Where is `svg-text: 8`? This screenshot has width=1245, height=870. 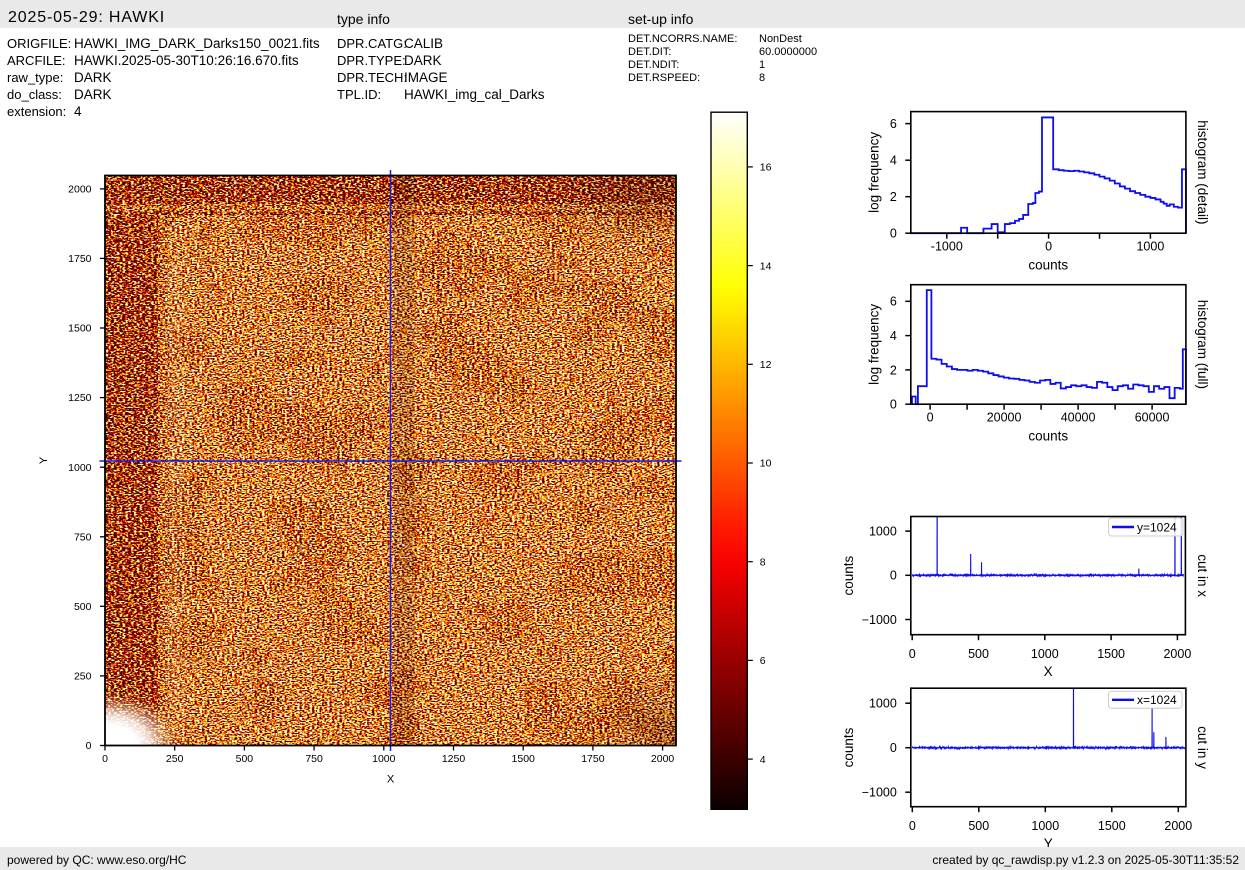 svg-text: 8 is located at coordinates (763, 562).